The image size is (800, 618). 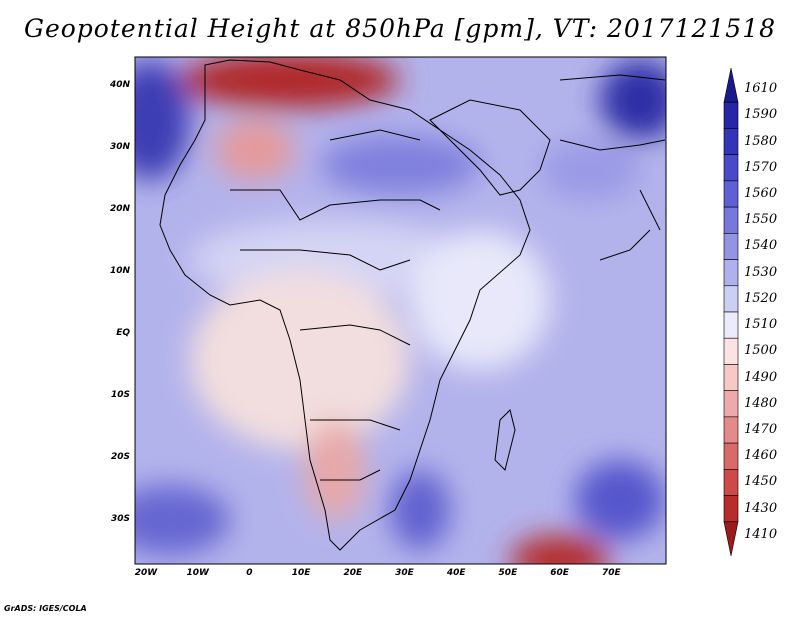 What do you see at coordinates (761, 272) in the screenshot?
I see `colorbar-label: 1530` at bounding box center [761, 272].